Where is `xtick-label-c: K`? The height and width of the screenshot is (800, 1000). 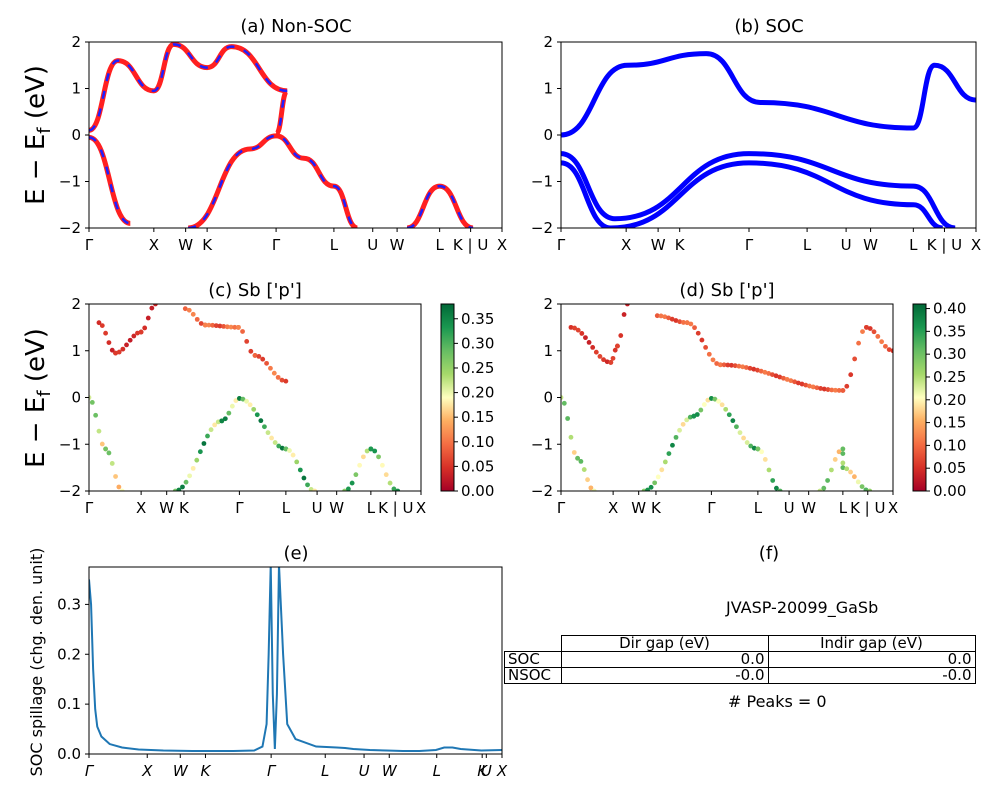
xtick-label-c: K is located at coordinates (184, 508).